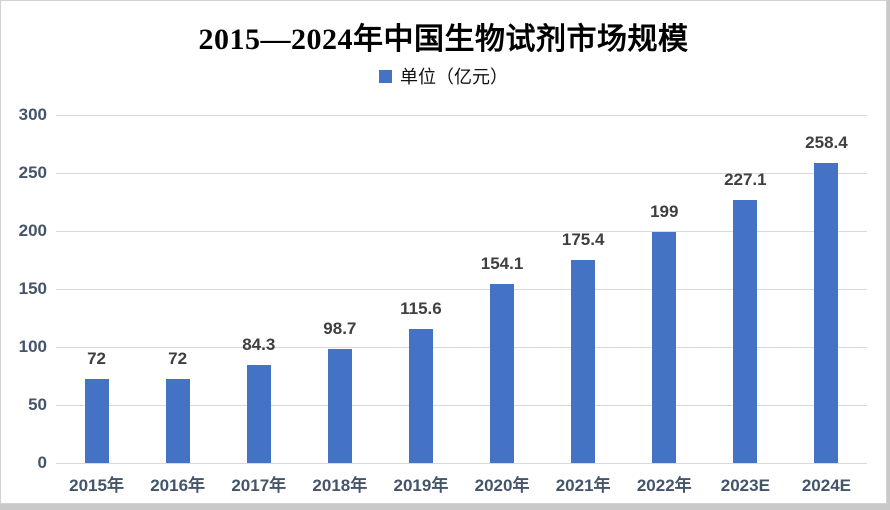  What do you see at coordinates (745, 485) in the screenshot?
I see `x-axis-tick-label: 2023E` at bounding box center [745, 485].